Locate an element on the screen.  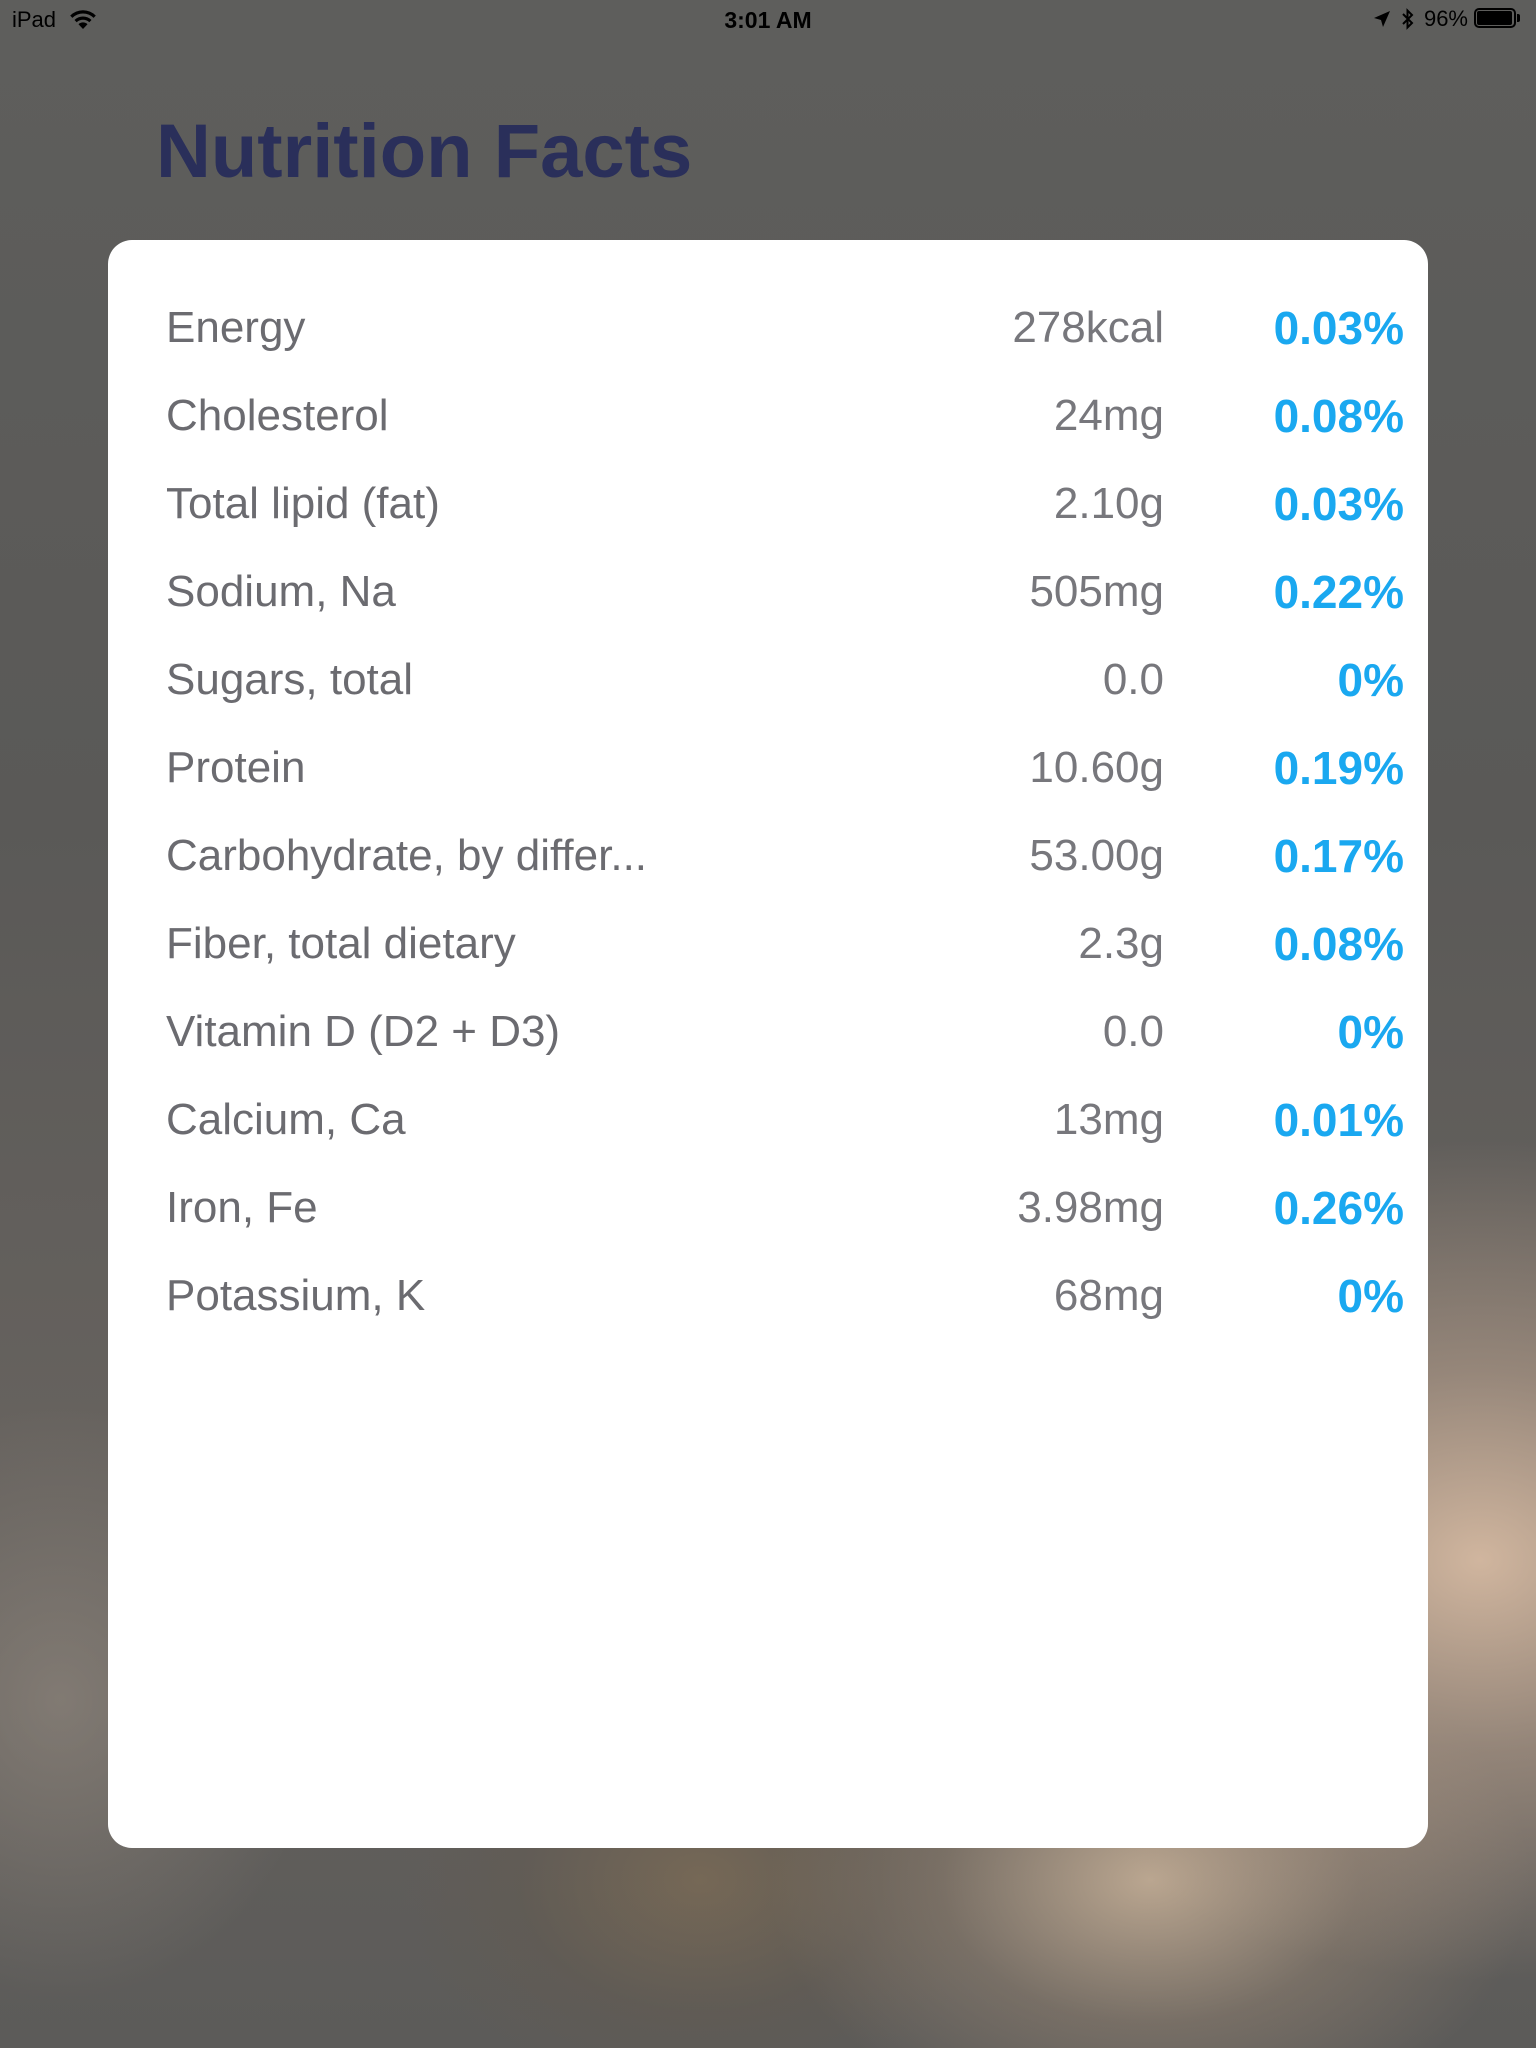
nutrient-row: Vitamin D (D2 + D3) 0.0 0% is located at coordinates (785, 1032).